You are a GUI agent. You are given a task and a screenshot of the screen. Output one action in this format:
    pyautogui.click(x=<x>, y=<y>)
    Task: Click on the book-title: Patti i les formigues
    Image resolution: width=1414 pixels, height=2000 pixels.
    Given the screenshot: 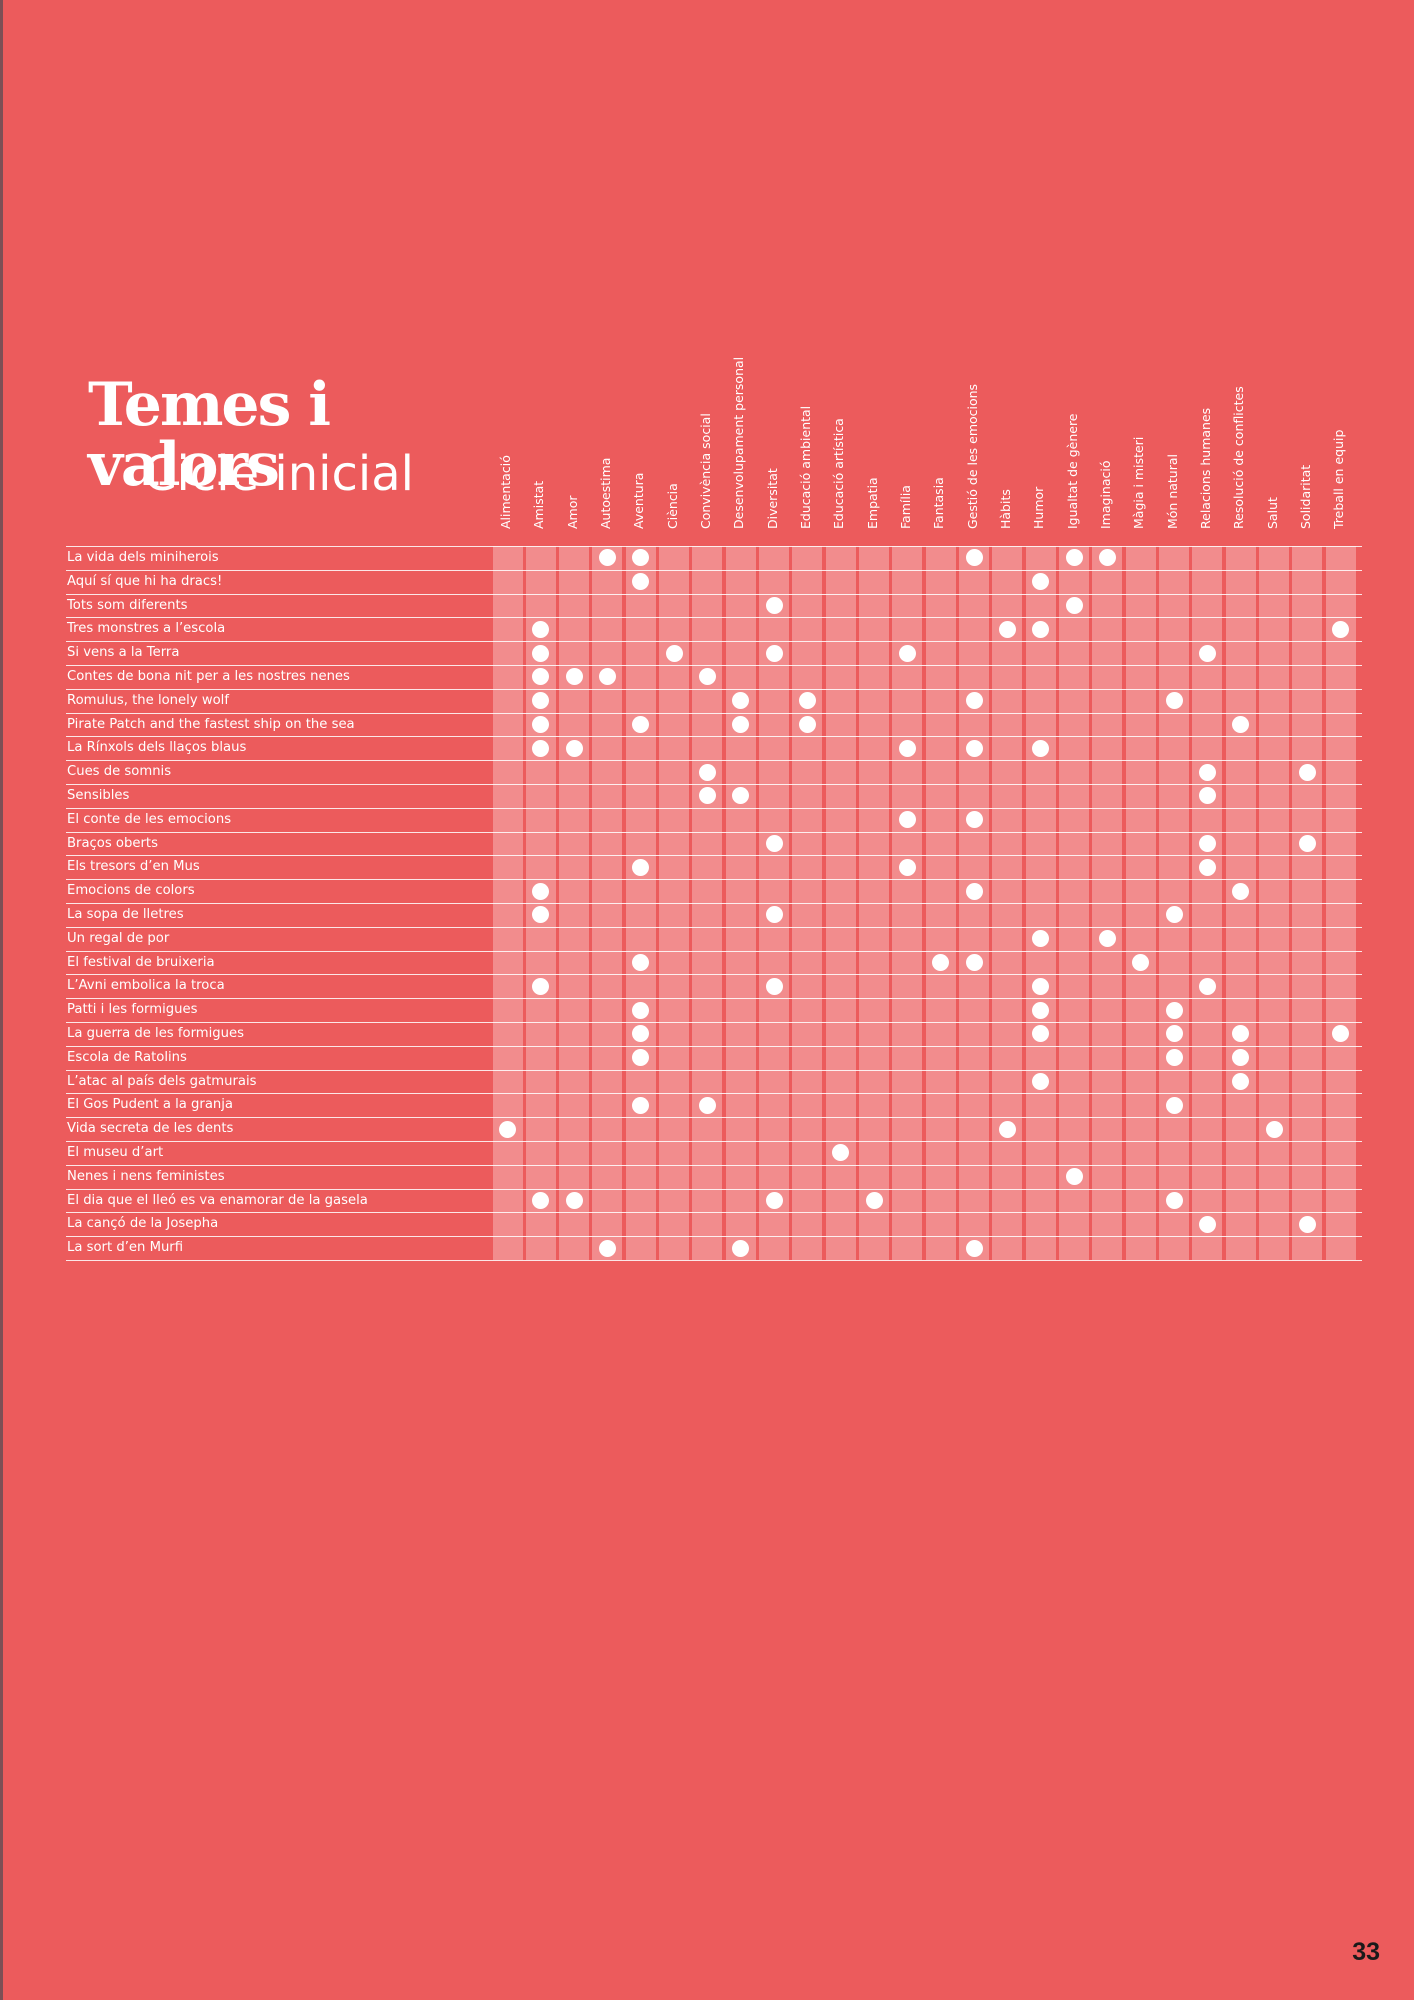 What is the action you would take?
    pyautogui.click(x=132, y=1010)
    